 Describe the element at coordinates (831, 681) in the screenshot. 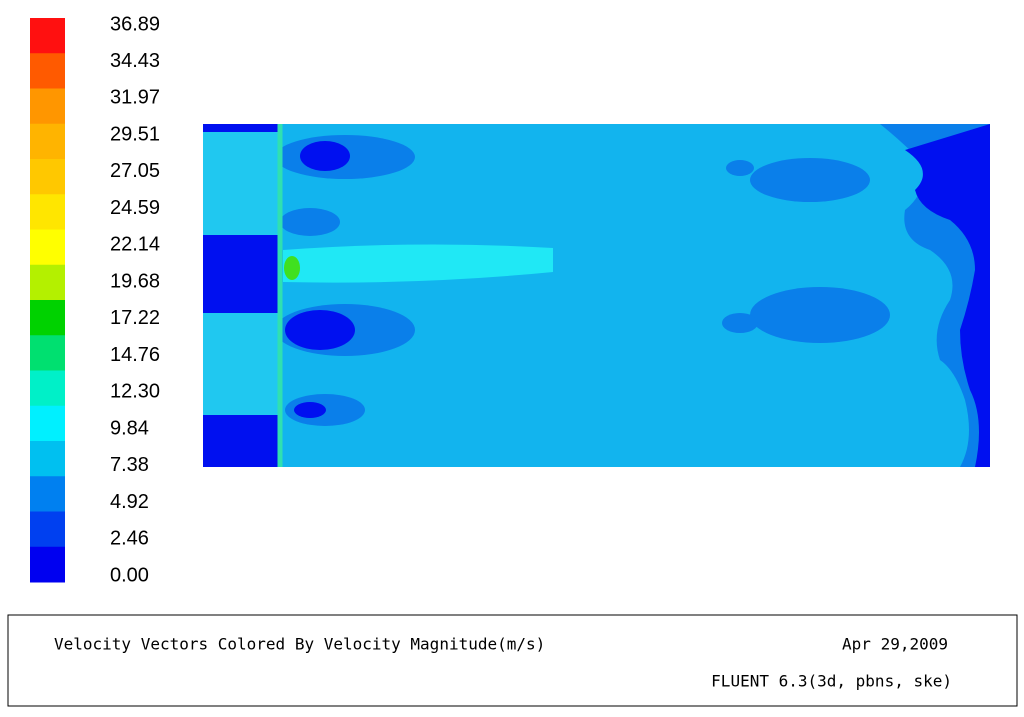

I see `footer-version: FLUENT 6.3(3d, pbns, ske)` at that location.